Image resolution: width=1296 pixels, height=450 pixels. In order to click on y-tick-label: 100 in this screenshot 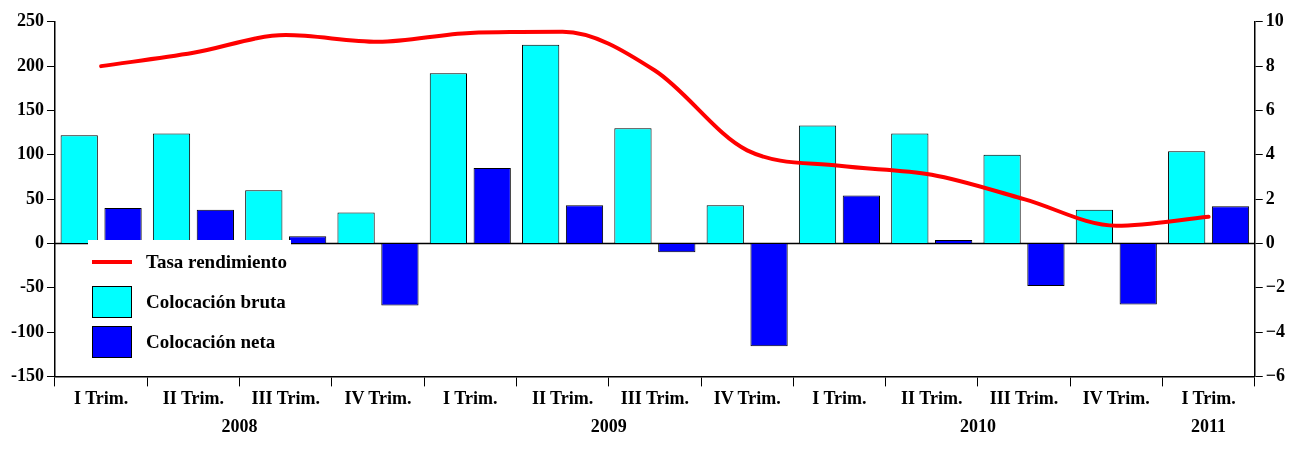, I will do `click(30, 153)`.